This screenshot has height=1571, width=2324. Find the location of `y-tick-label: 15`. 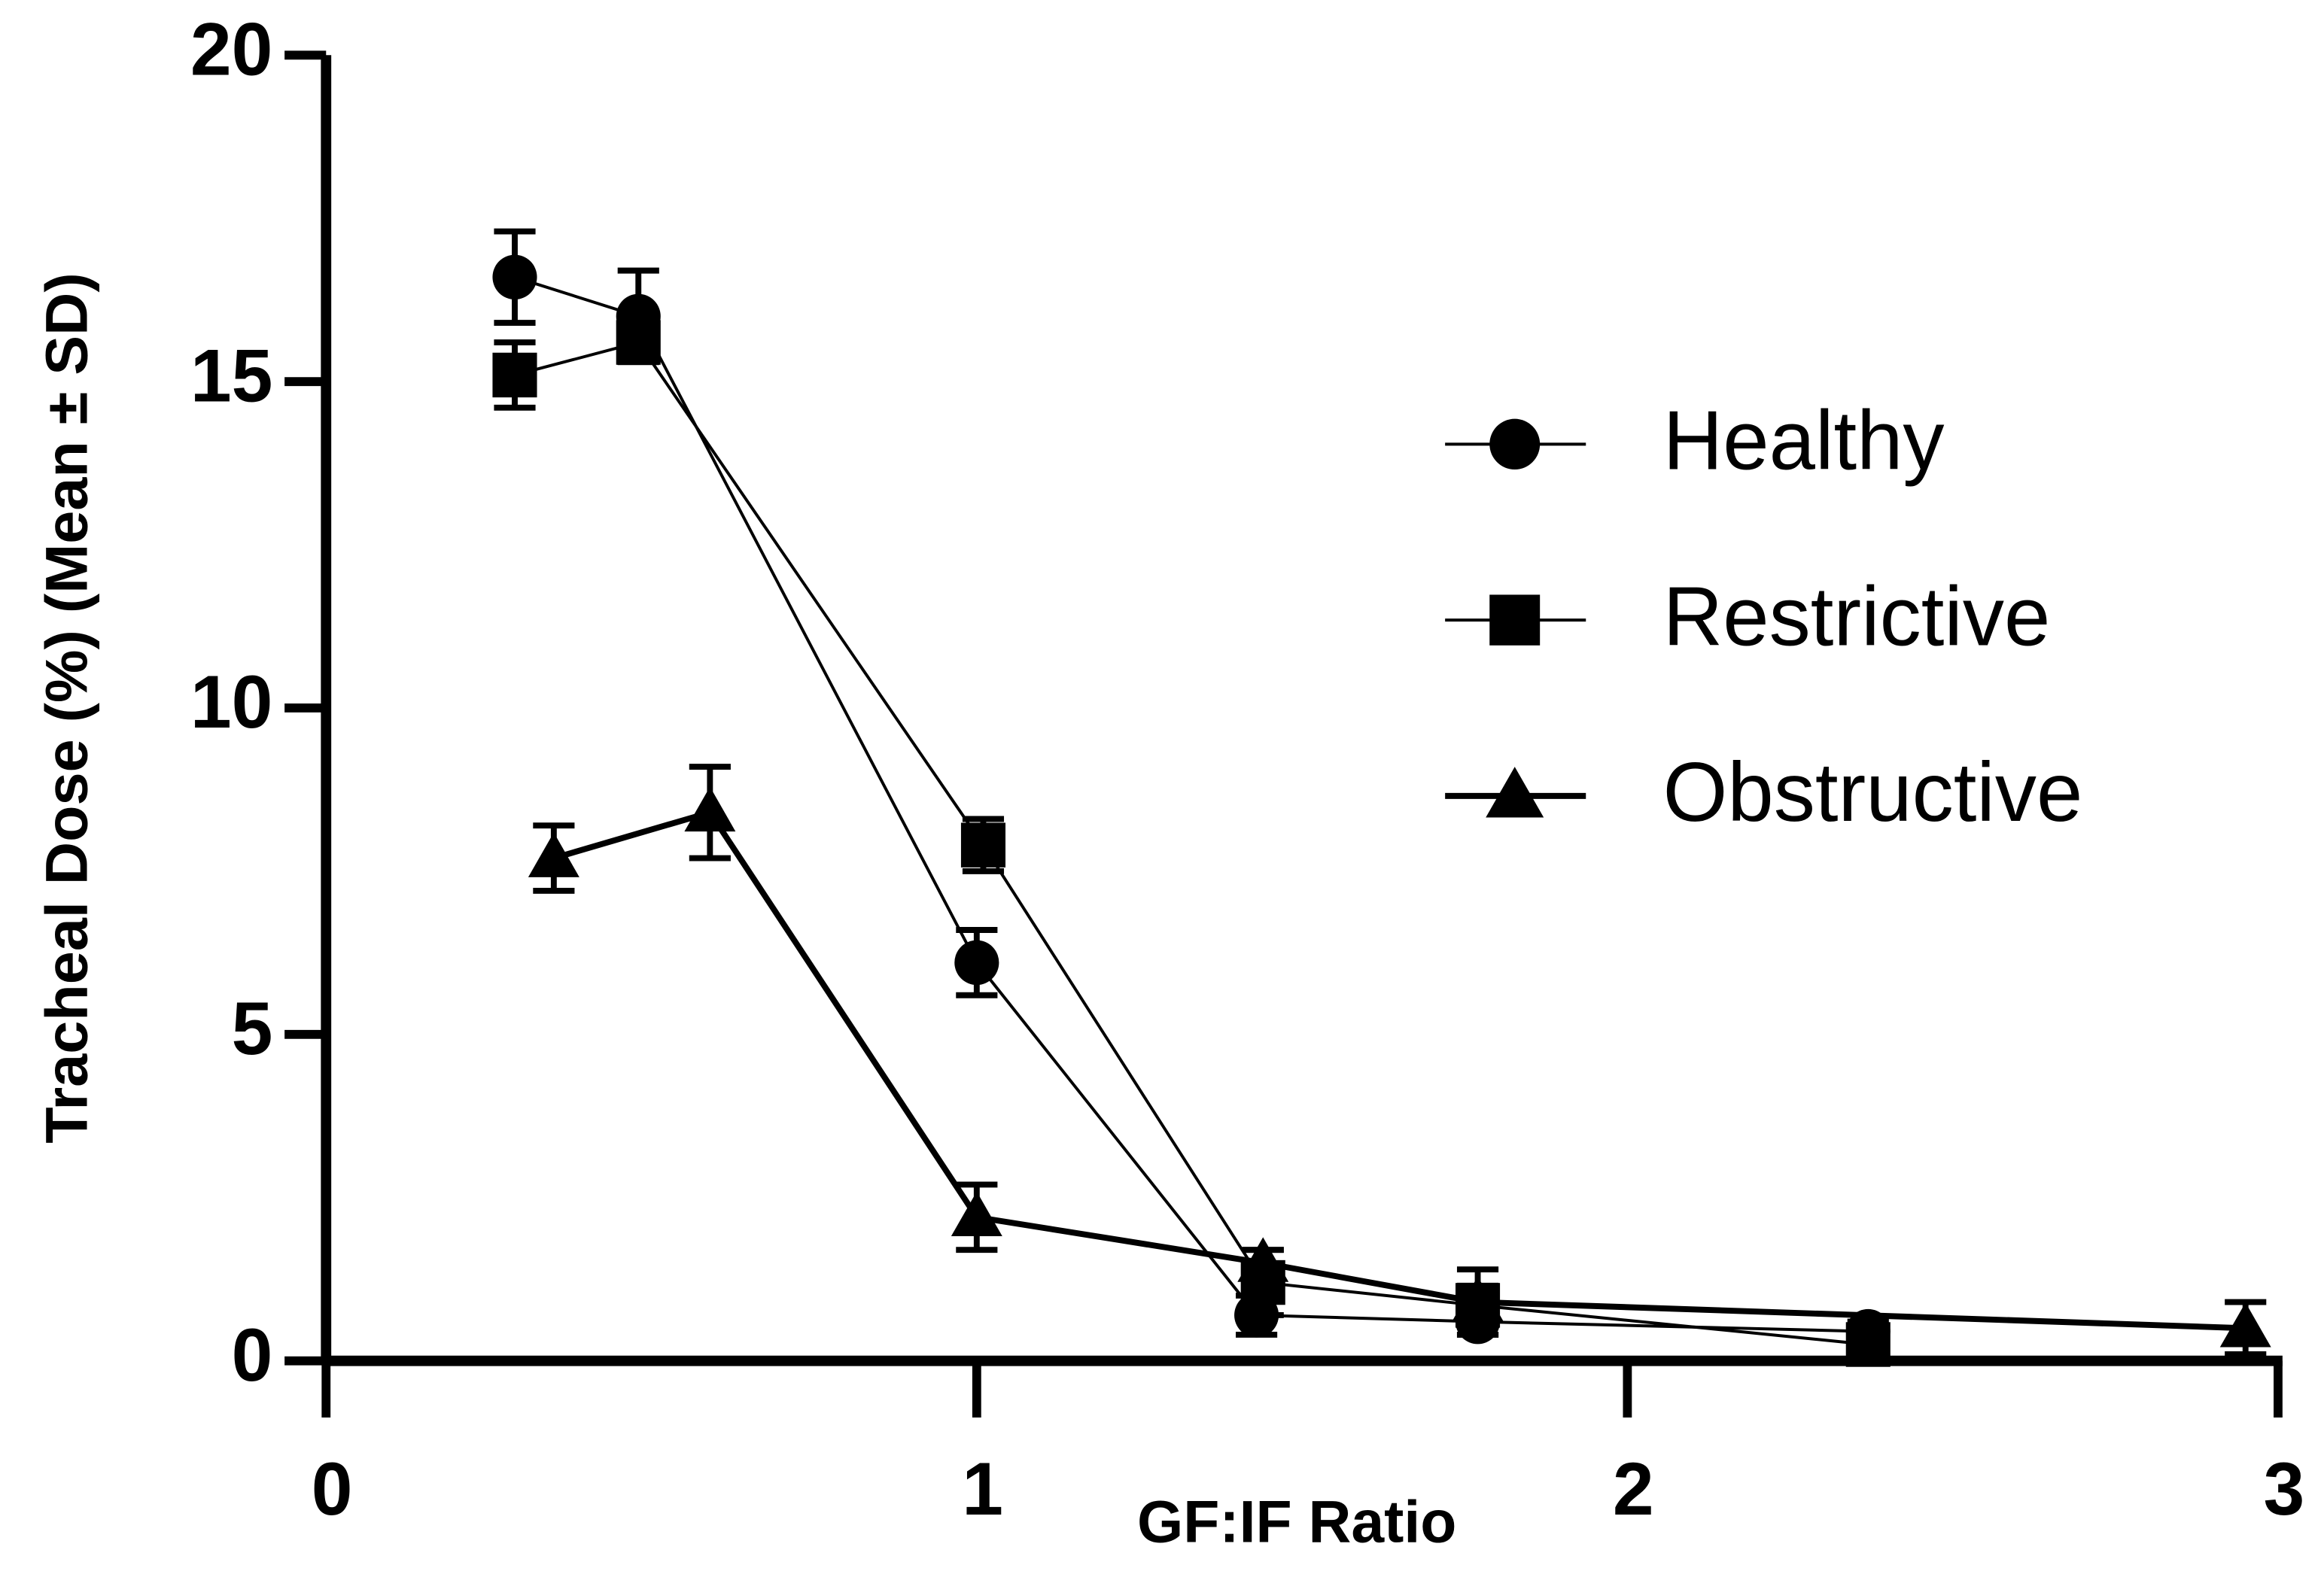

y-tick-label: 15 is located at coordinates (231, 375).